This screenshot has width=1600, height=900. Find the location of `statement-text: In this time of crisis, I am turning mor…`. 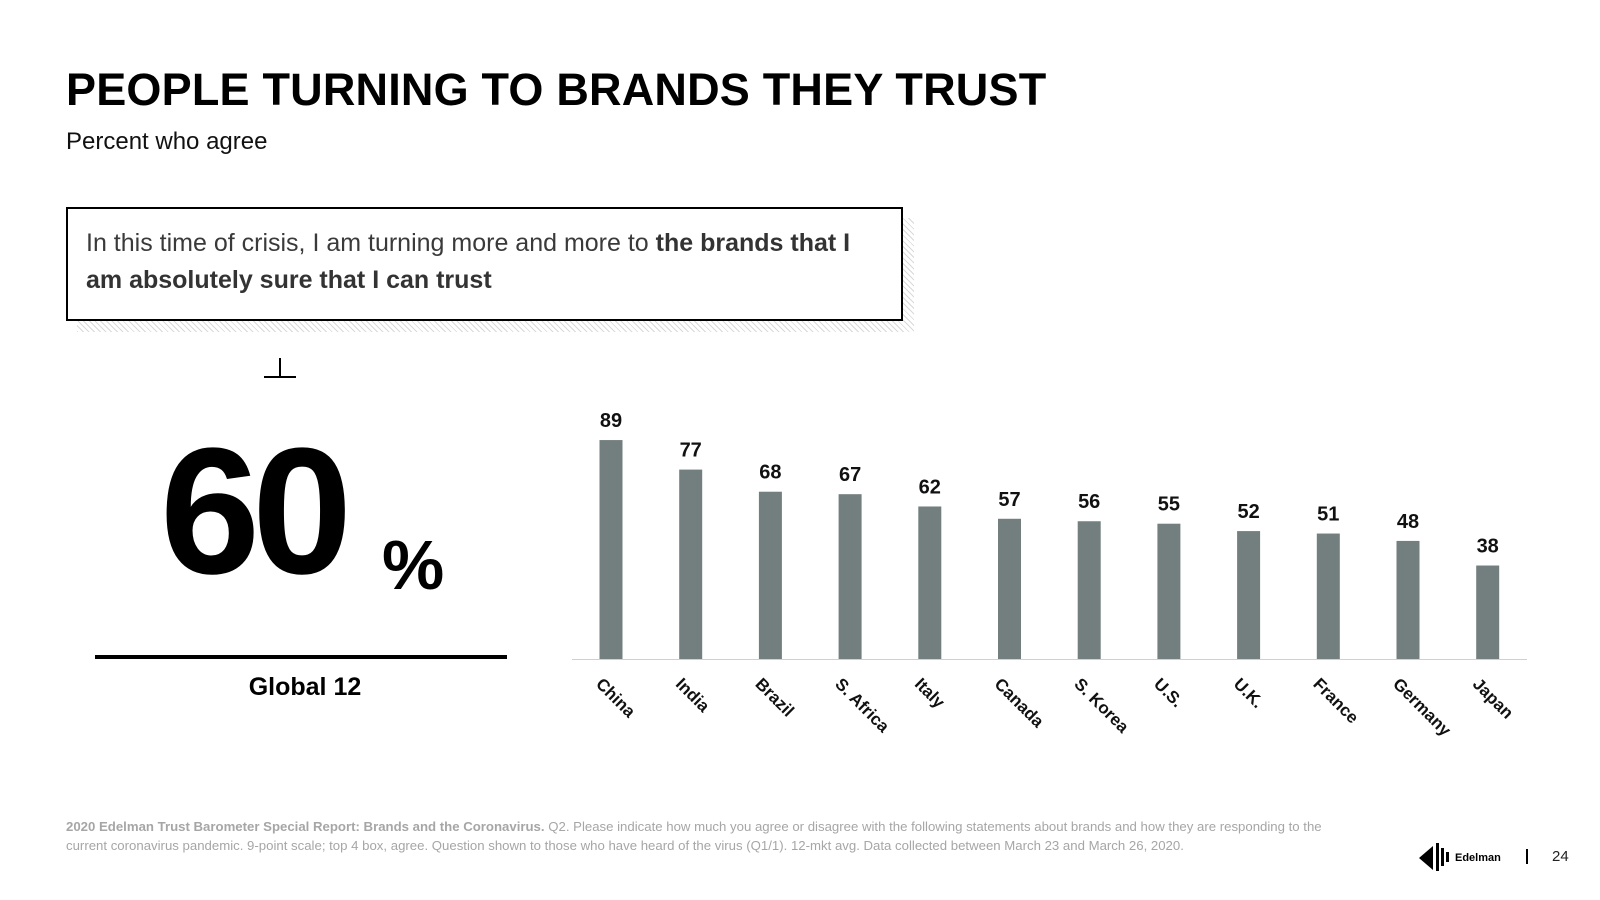

statement-text: In this time of crisis, I am turning mor… is located at coordinates (476, 262).